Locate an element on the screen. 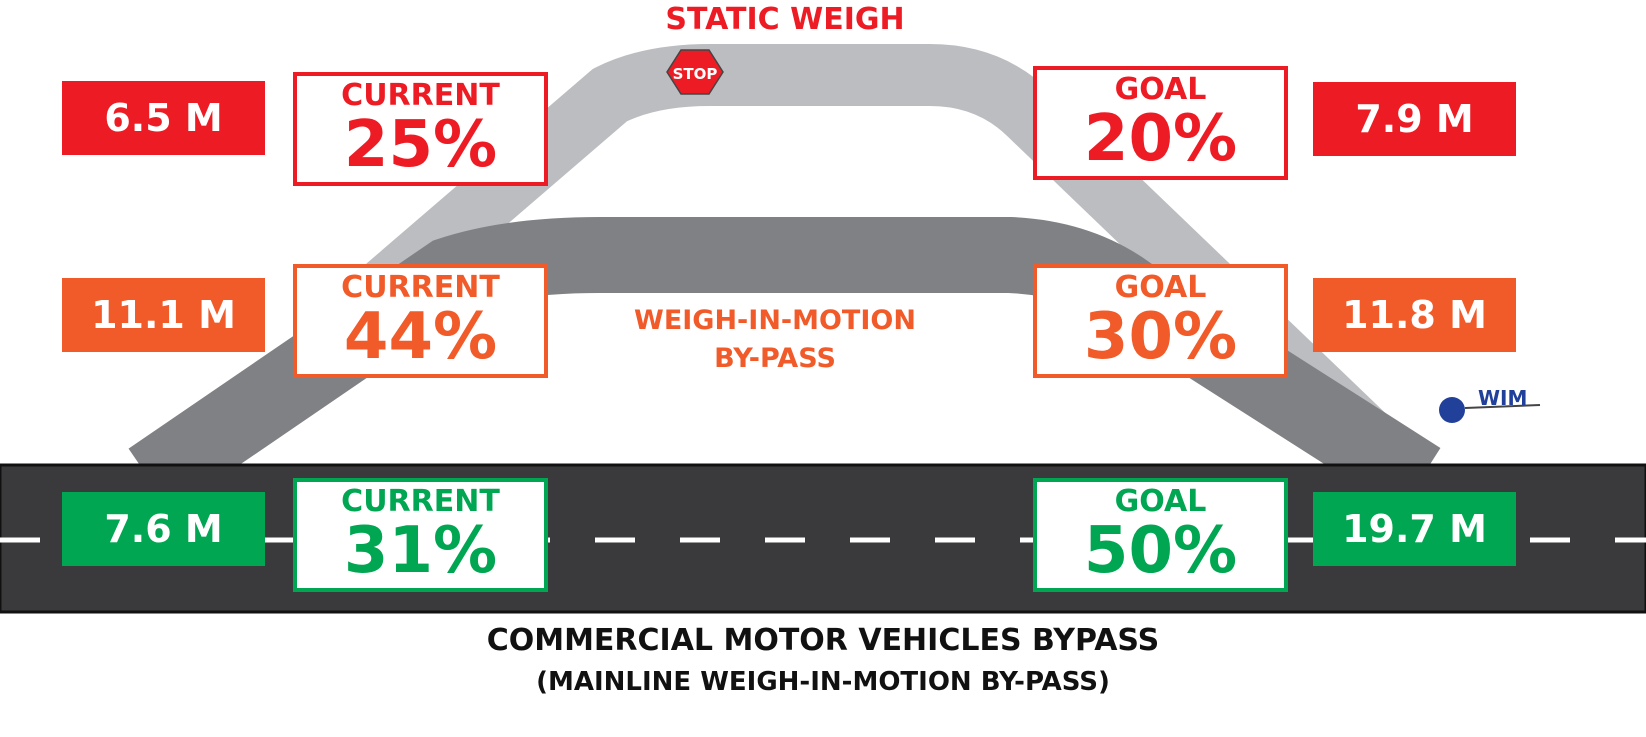  static-goal-label: GOAL is located at coordinates (1160, 89).